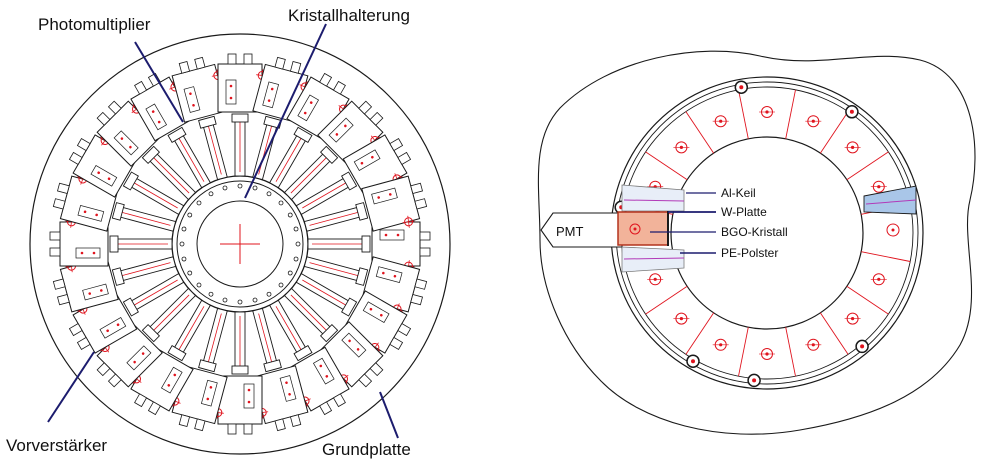 Image resolution: width=981 pixels, height=466 pixels. I want to click on mount-hole, so click(408, 221).